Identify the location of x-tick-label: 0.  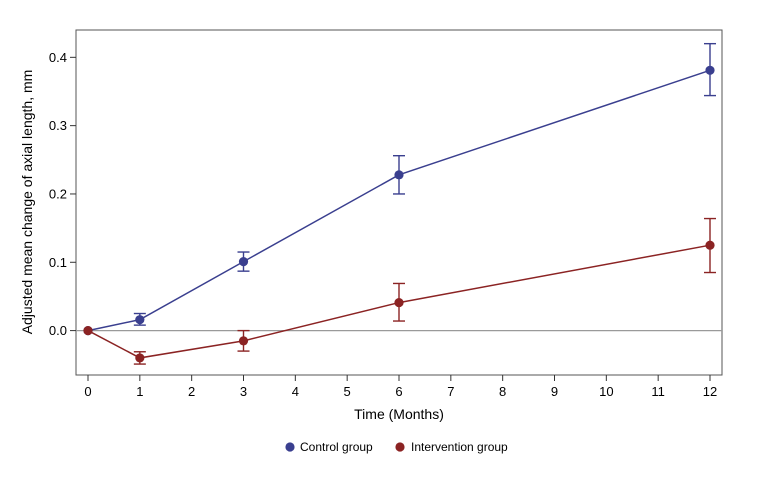
(87, 391).